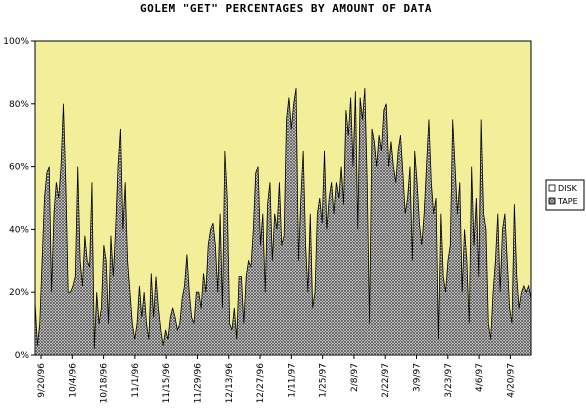  Describe the element at coordinates (16, 42) in the screenshot. I see `y-tick-label: 100%` at that location.